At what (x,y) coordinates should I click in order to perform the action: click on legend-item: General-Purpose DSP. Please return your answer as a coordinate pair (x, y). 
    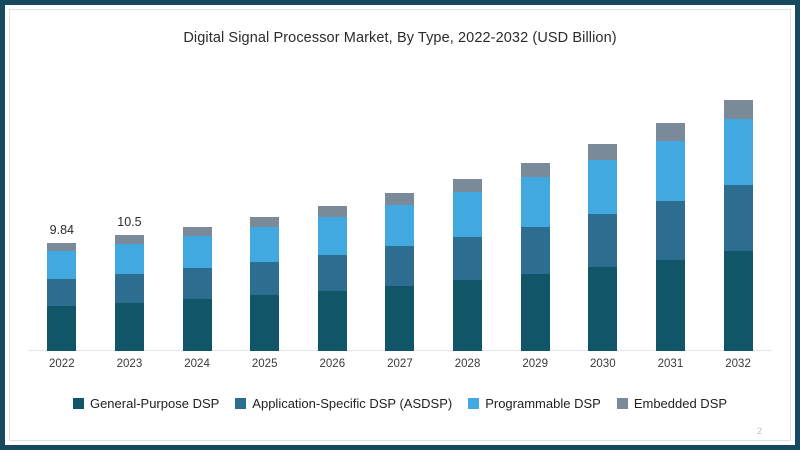
    Looking at the image, I should click on (146, 403).